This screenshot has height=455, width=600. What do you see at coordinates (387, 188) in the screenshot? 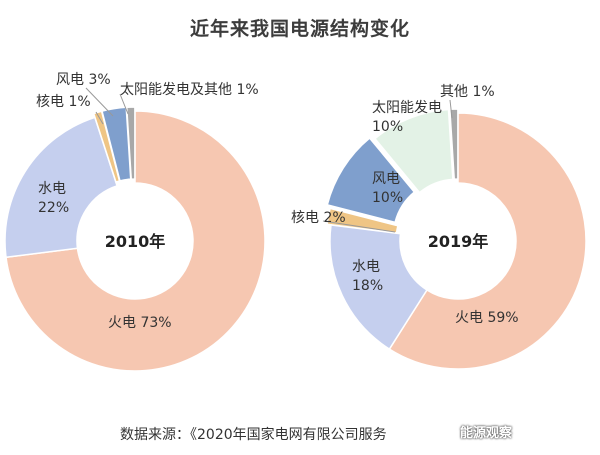
I see `slice-label: 风电 10%` at bounding box center [387, 188].